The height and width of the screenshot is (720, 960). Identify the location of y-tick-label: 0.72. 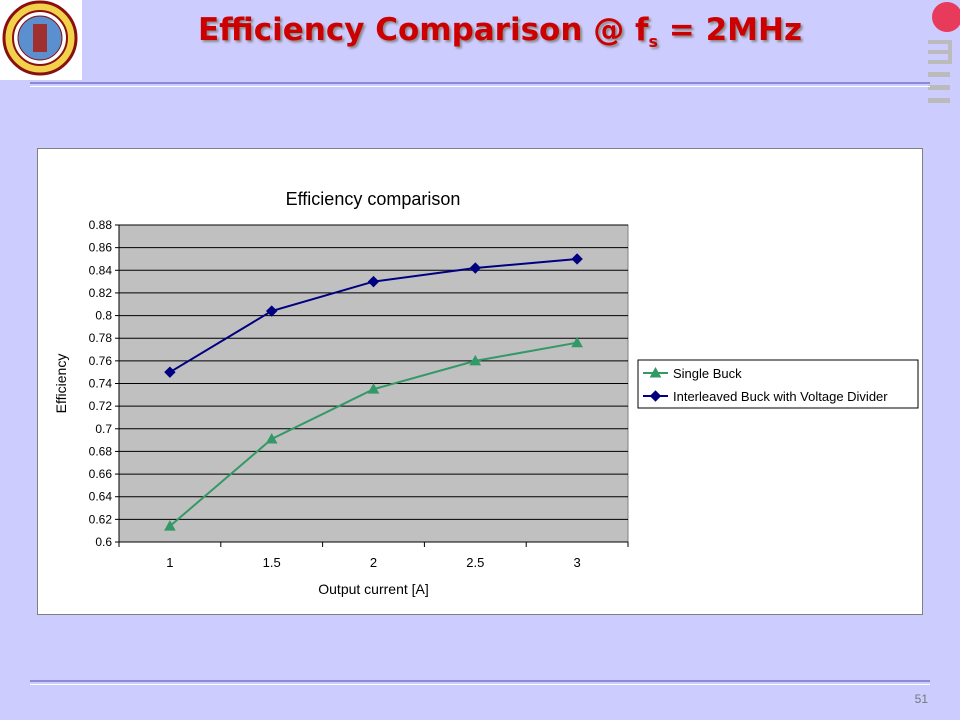
(101, 406).